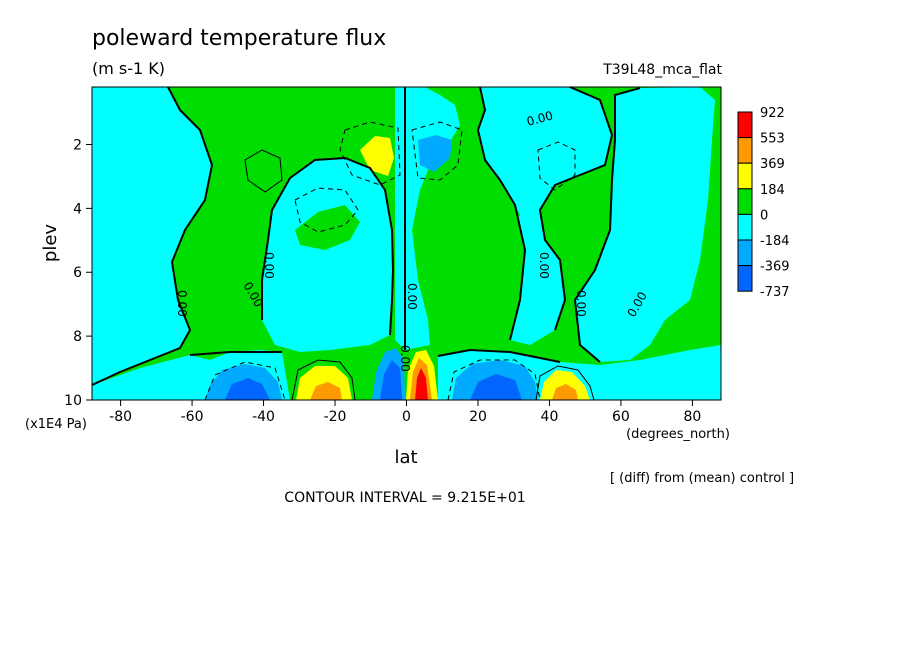 This screenshot has height=658, width=904. I want to click on contour-interval: CONTOUR INTERVAL = 9.215E+01, so click(404, 498).